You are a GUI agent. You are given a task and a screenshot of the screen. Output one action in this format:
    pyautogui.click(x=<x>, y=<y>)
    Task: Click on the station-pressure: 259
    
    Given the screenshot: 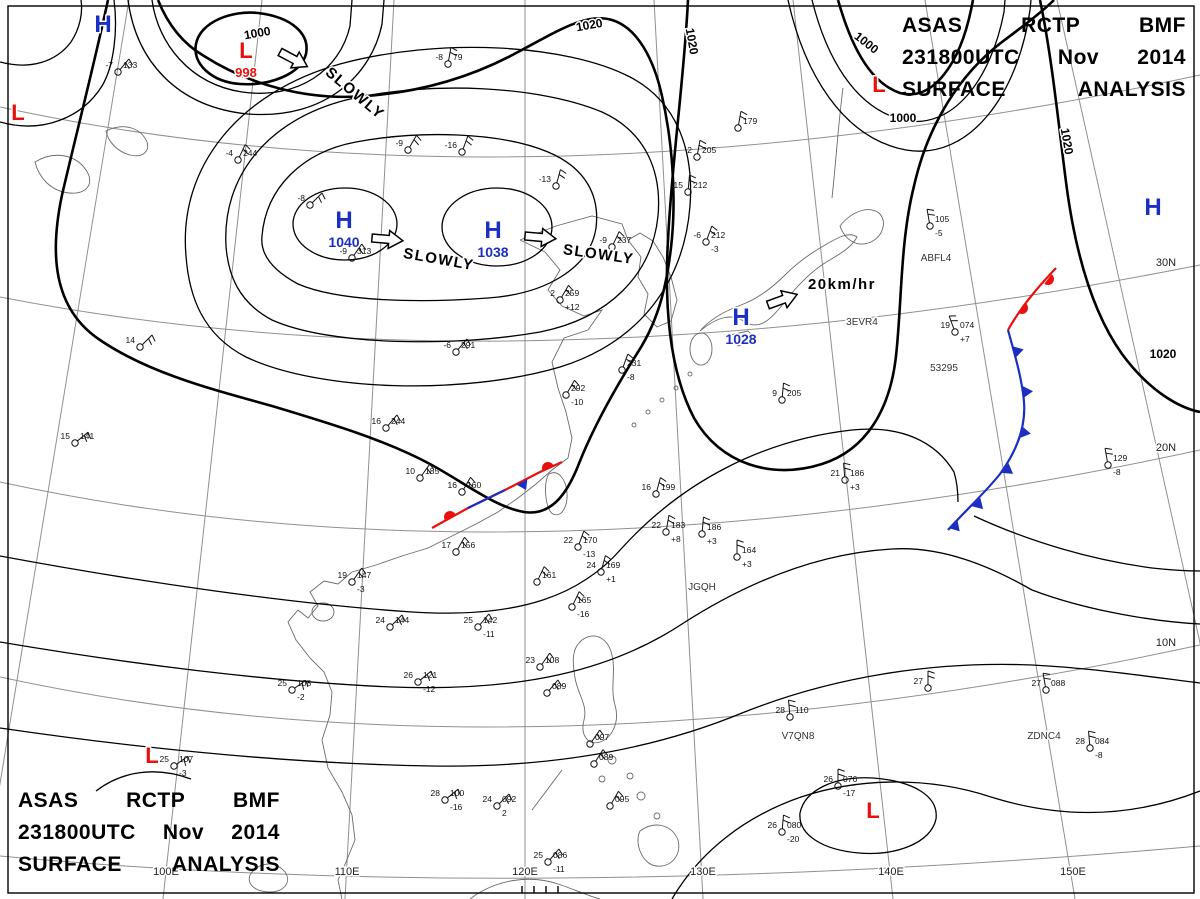 What is the action you would take?
    pyautogui.click(x=572, y=293)
    